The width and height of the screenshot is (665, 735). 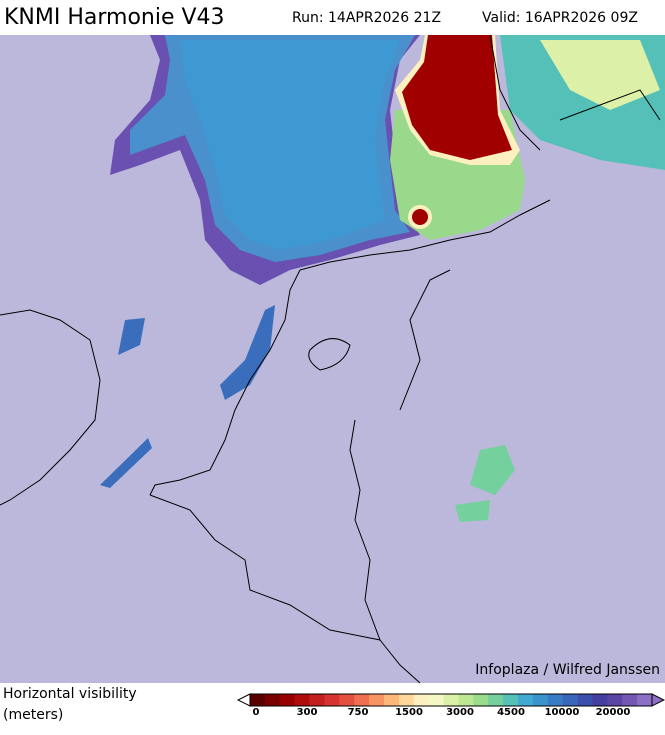 What do you see at coordinates (600, 75) in the screenshot?
I see `fog-northeast-light` at bounding box center [600, 75].